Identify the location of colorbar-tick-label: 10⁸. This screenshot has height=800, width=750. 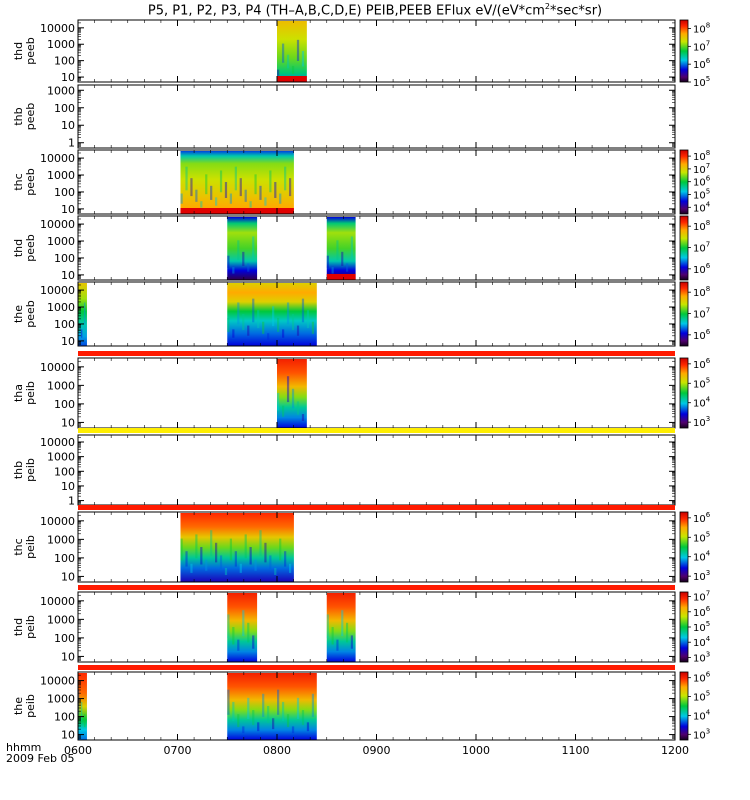
(701, 292).